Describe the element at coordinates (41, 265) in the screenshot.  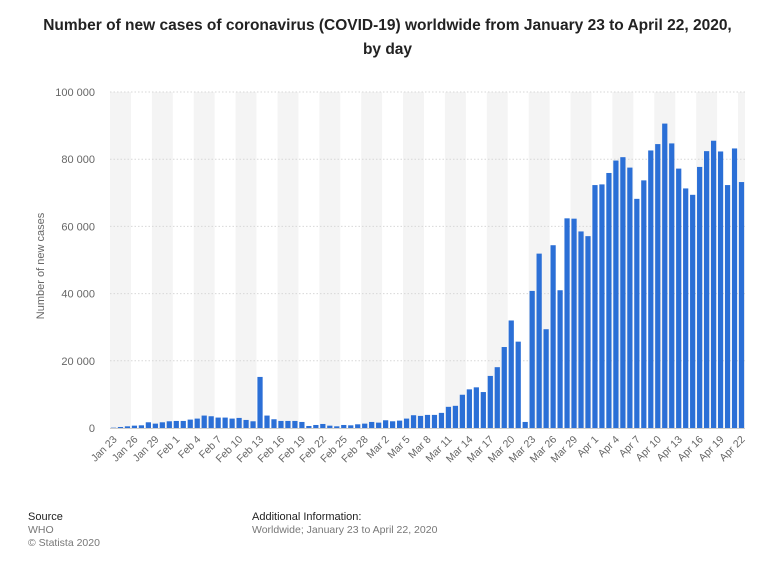
I see `y-axis-label: Number of new cases` at that location.